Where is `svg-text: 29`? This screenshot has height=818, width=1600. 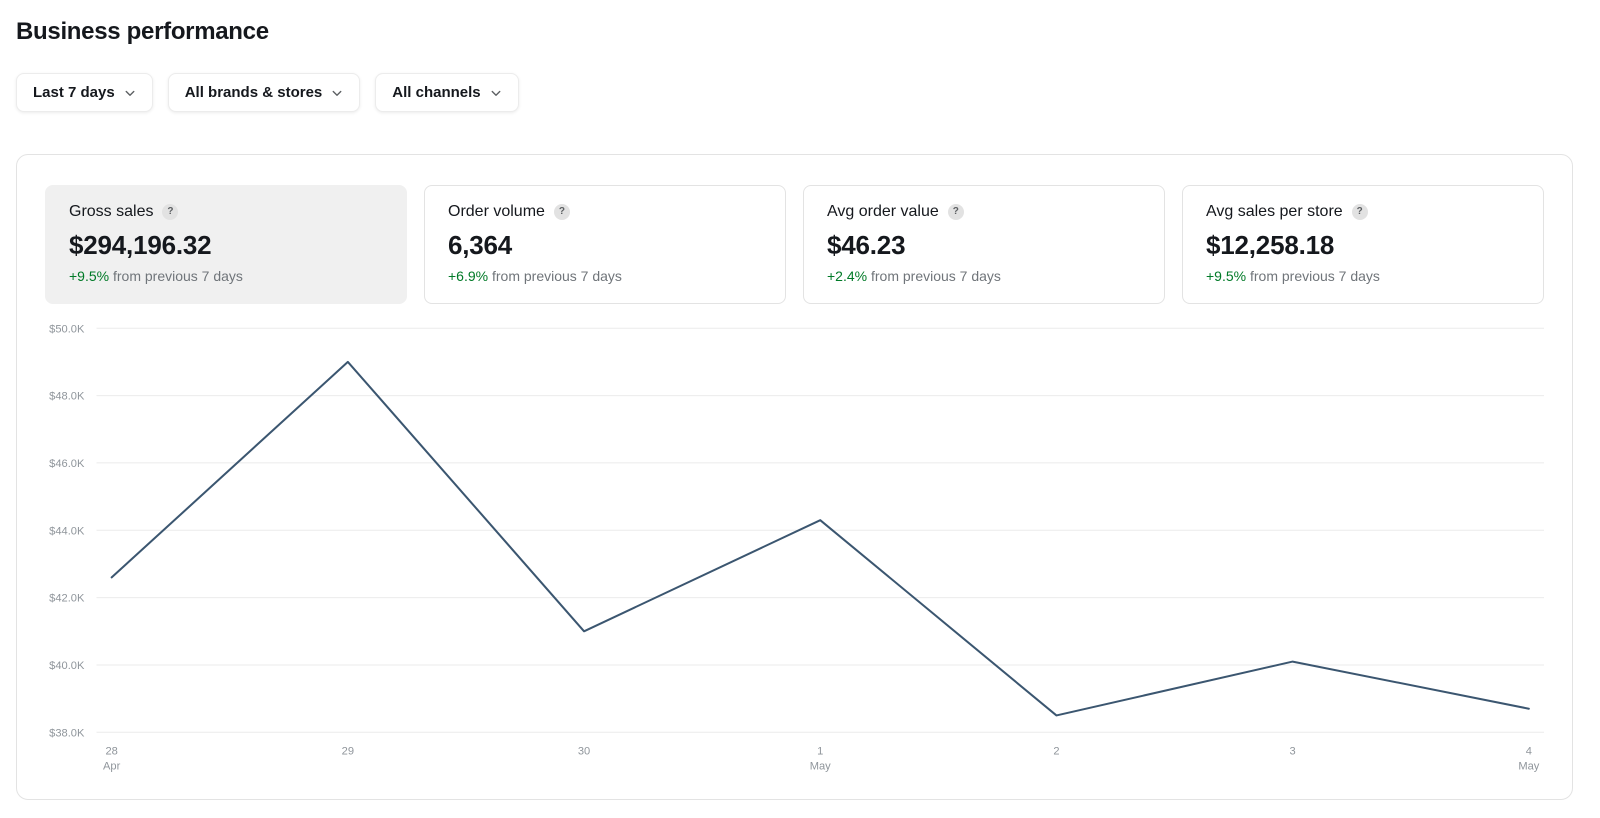 svg-text: 29 is located at coordinates (348, 752).